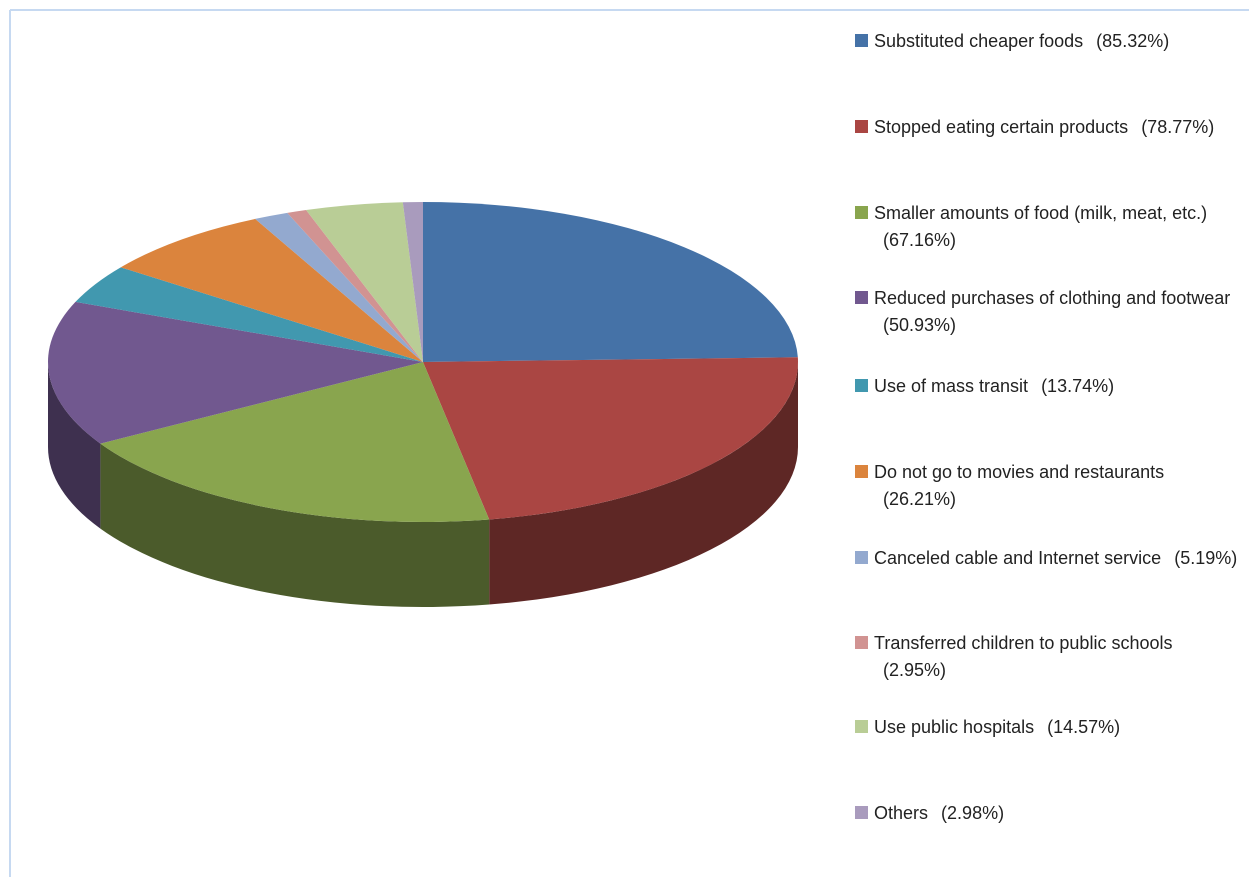 The height and width of the screenshot is (877, 1249). What do you see at coordinates (1178, 127) in the screenshot?
I see `legend-value-label: (78.77%)` at bounding box center [1178, 127].